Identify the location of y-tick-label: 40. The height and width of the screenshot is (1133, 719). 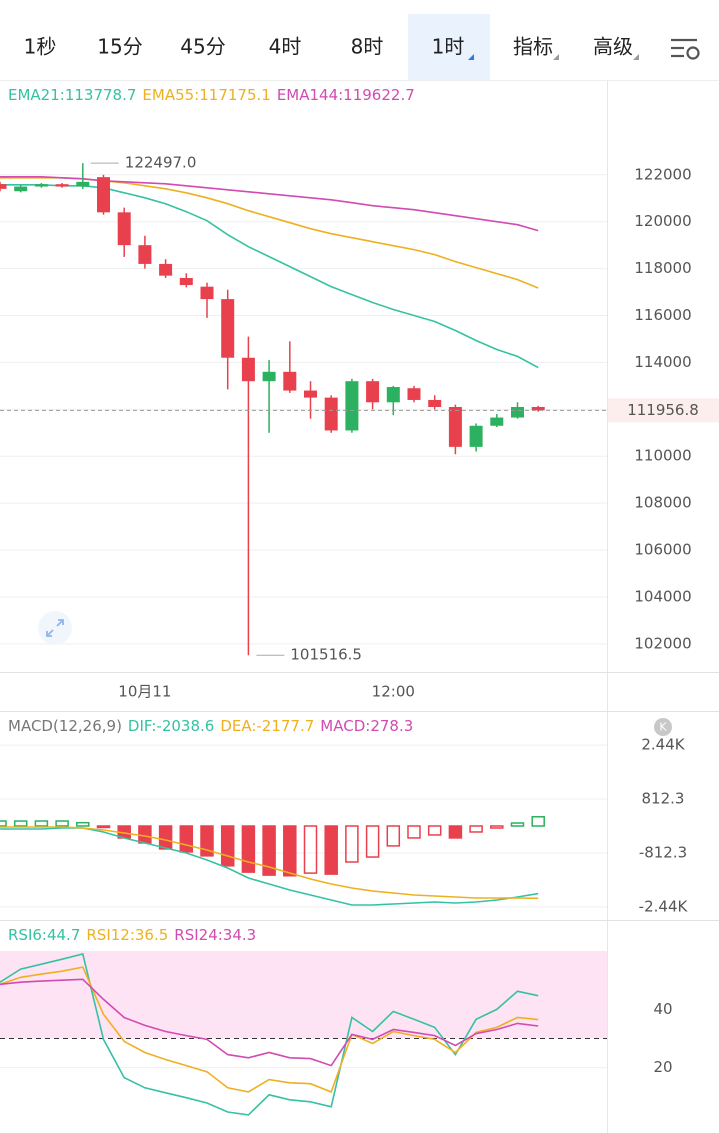
(662, 1009).